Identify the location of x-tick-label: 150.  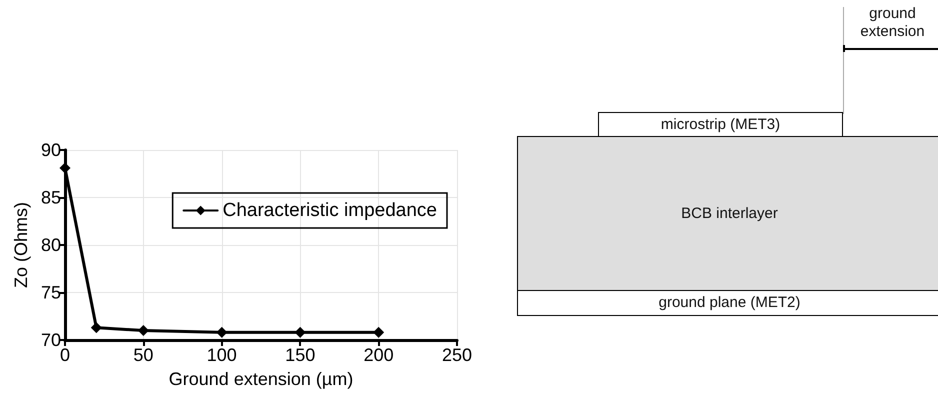
(300, 355).